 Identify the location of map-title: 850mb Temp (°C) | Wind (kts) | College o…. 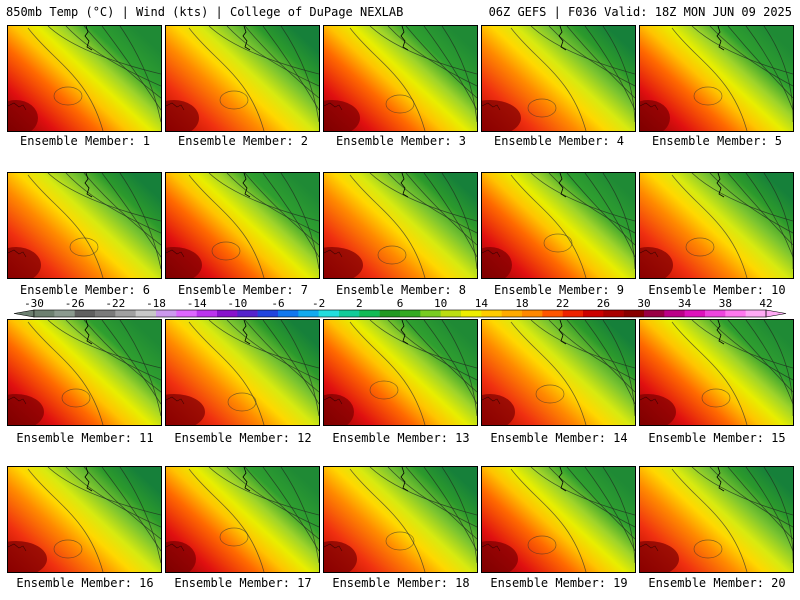
(205, 12).